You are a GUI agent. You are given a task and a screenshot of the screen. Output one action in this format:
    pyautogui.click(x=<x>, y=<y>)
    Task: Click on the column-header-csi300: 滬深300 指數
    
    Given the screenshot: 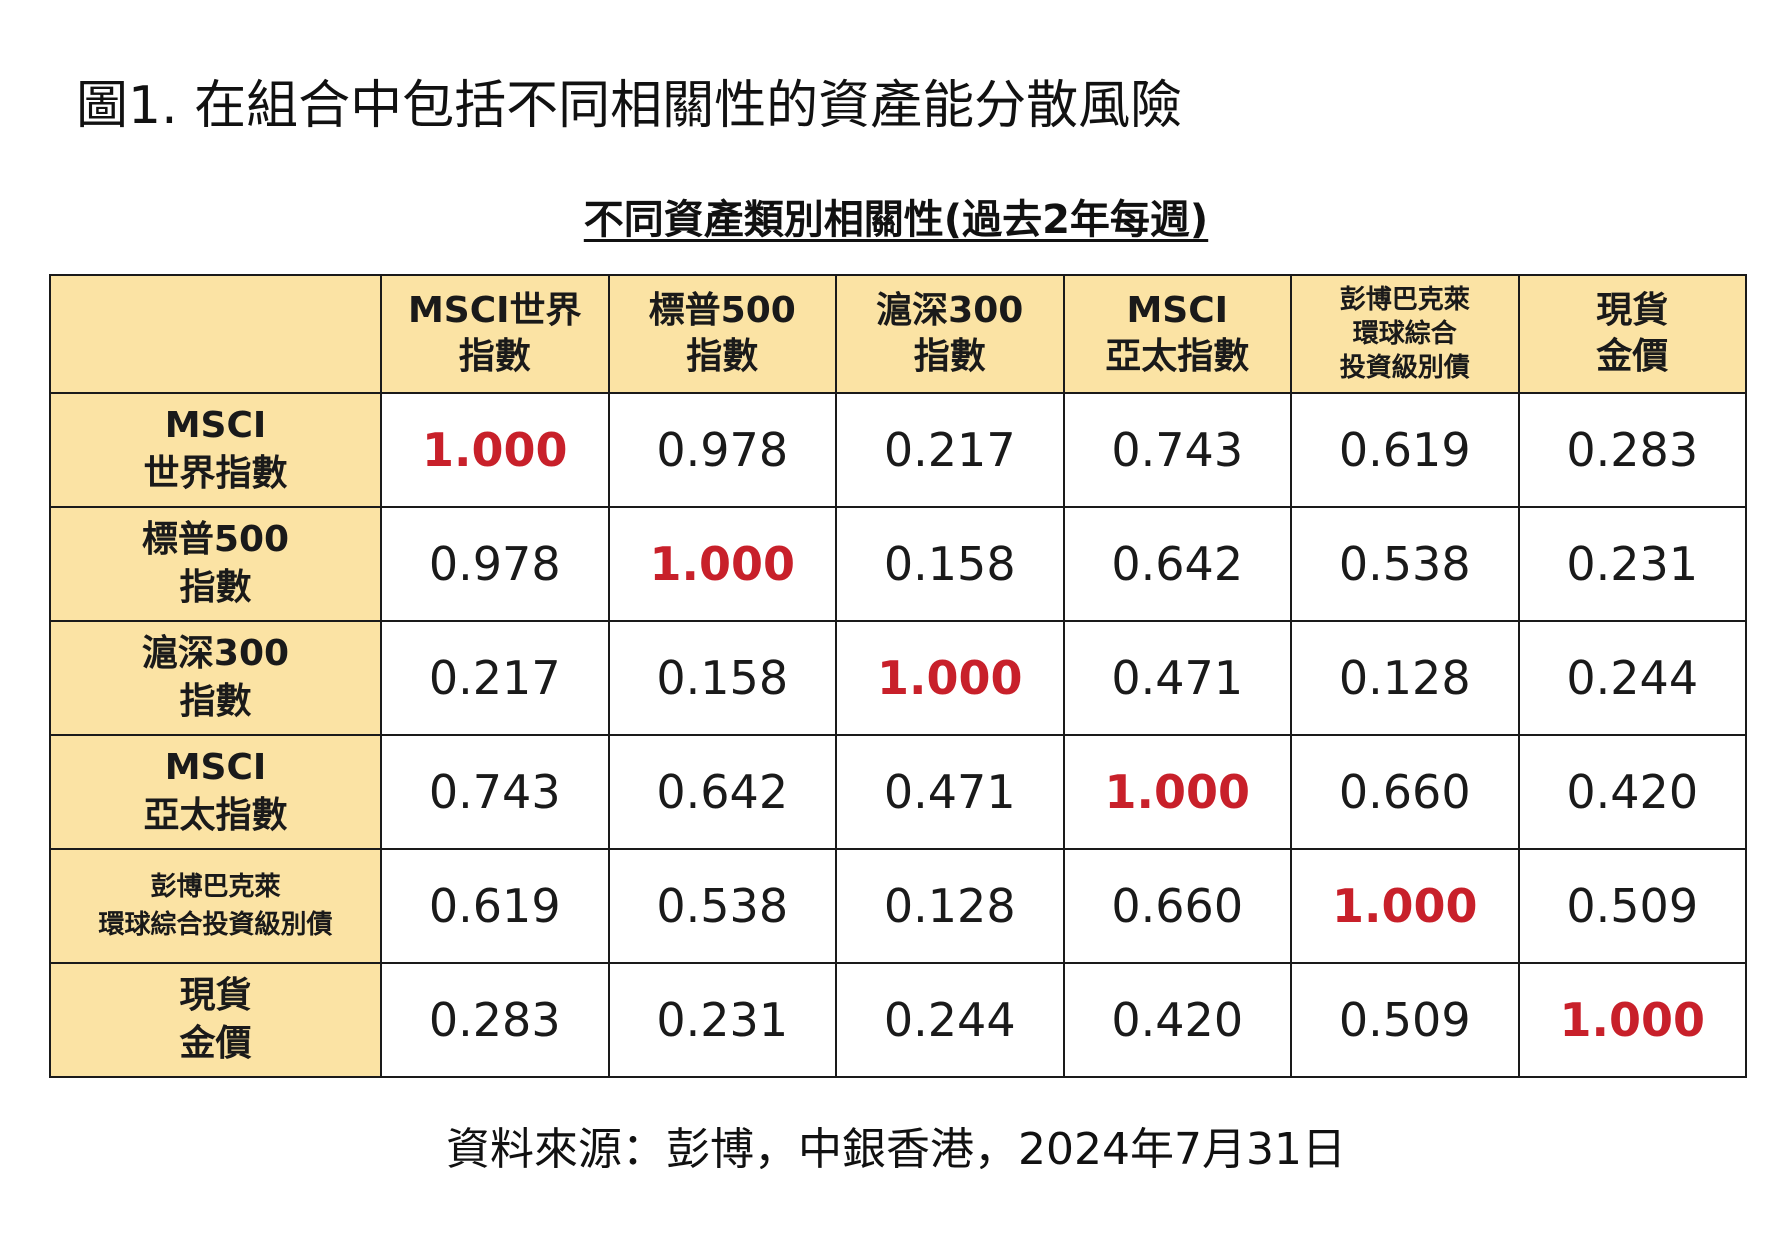 What is the action you would take?
    pyautogui.click(x=950, y=334)
    